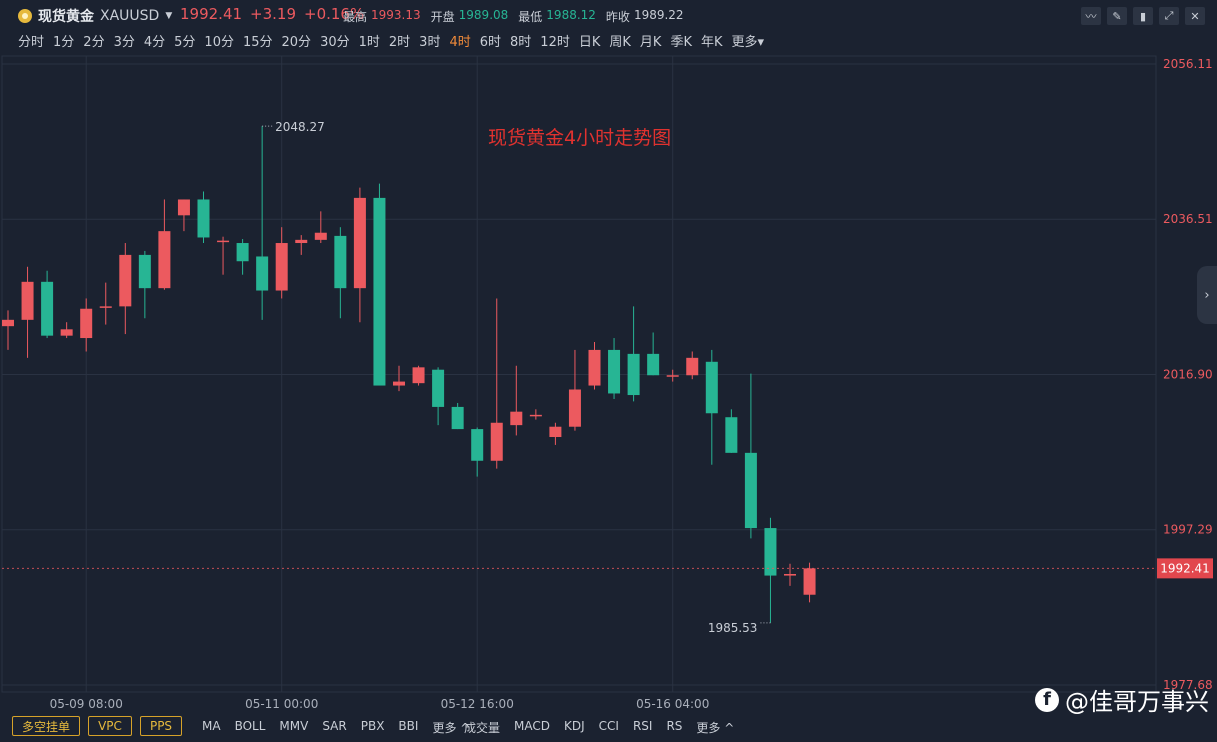 The image size is (1217, 742). I want to click on low-marker-label: 1985.53, so click(733, 628).